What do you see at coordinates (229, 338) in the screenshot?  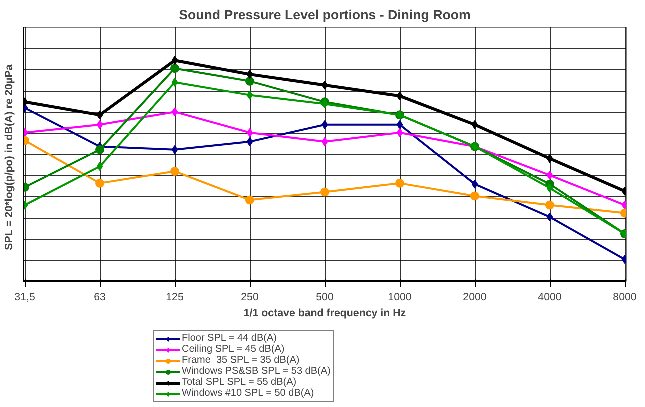 I see `legend-label: Floor SPL = 44 dB(A)` at bounding box center [229, 338].